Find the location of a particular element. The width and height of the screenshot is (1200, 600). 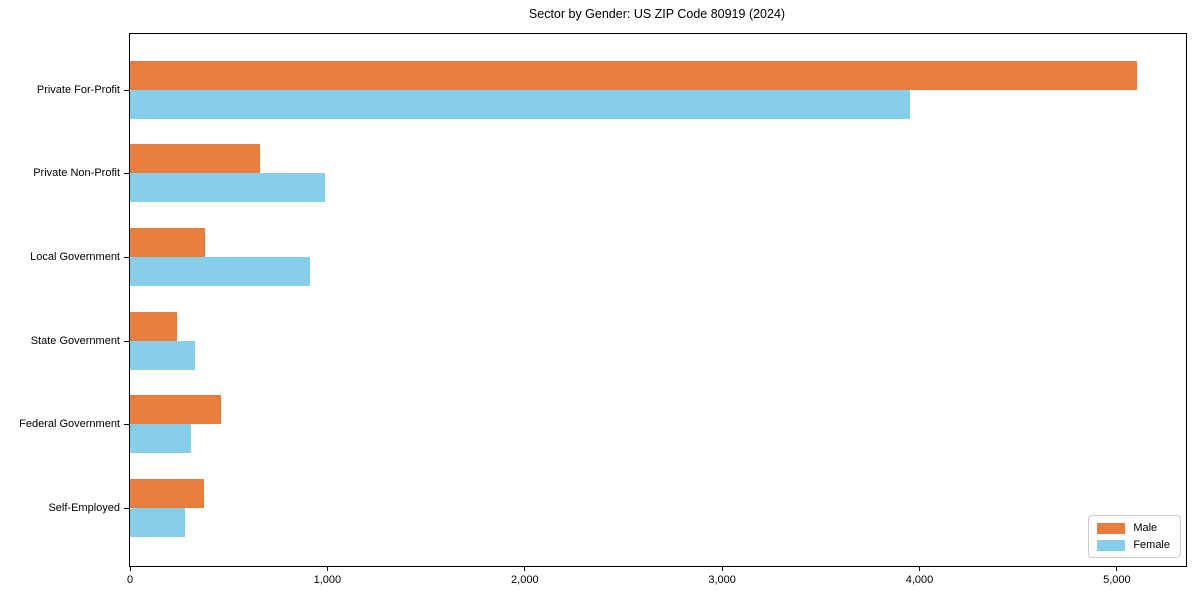

legend: Male Female is located at coordinates (1134, 536).